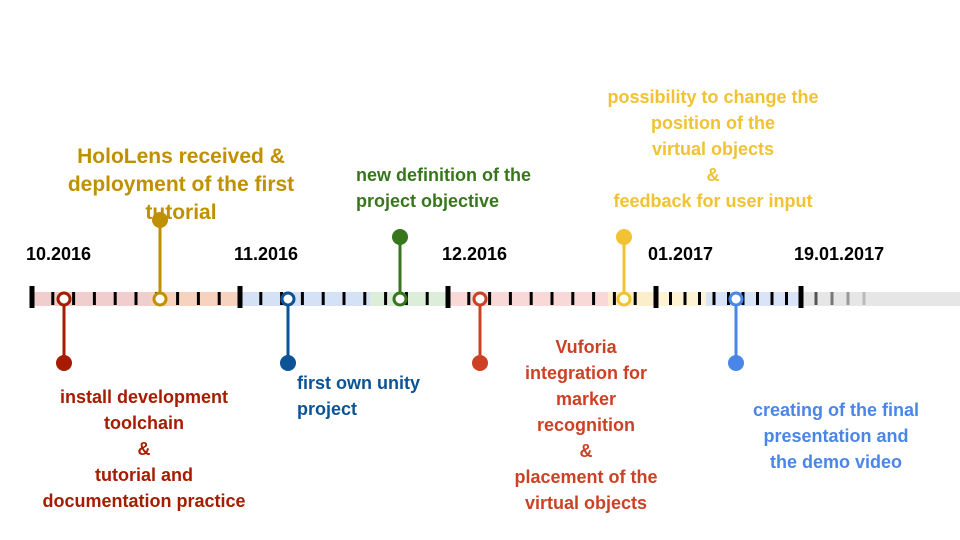 This screenshot has height=540, width=960. What do you see at coordinates (443, 188) in the screenshot?
I see `milestone-label-objective: new definition of the project objective` at bounding box center [443, 188].